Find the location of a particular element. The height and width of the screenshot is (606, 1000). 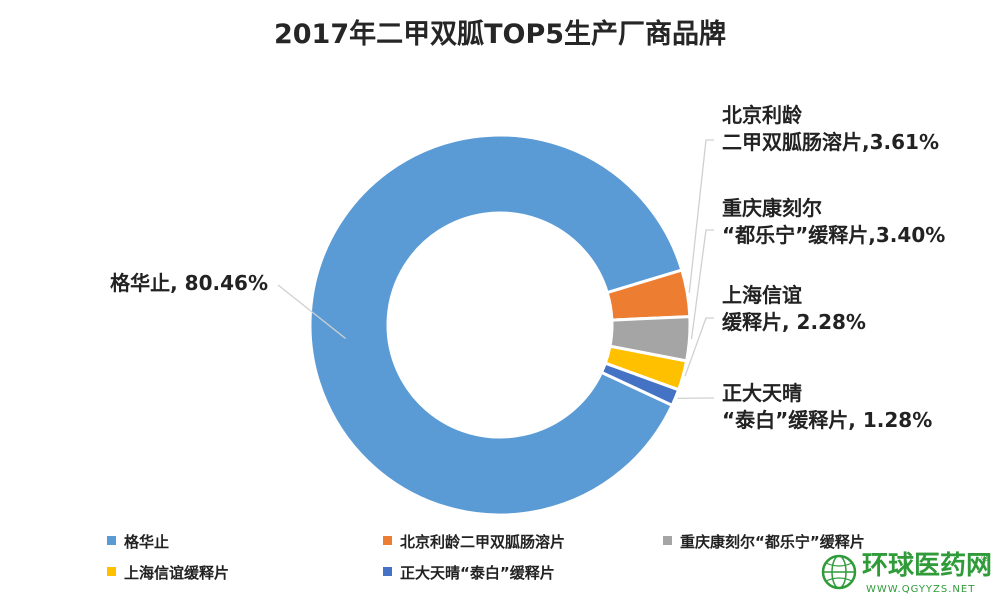

data-label-5-line-1: 正大天晴 is located at coordinates (762, 393).